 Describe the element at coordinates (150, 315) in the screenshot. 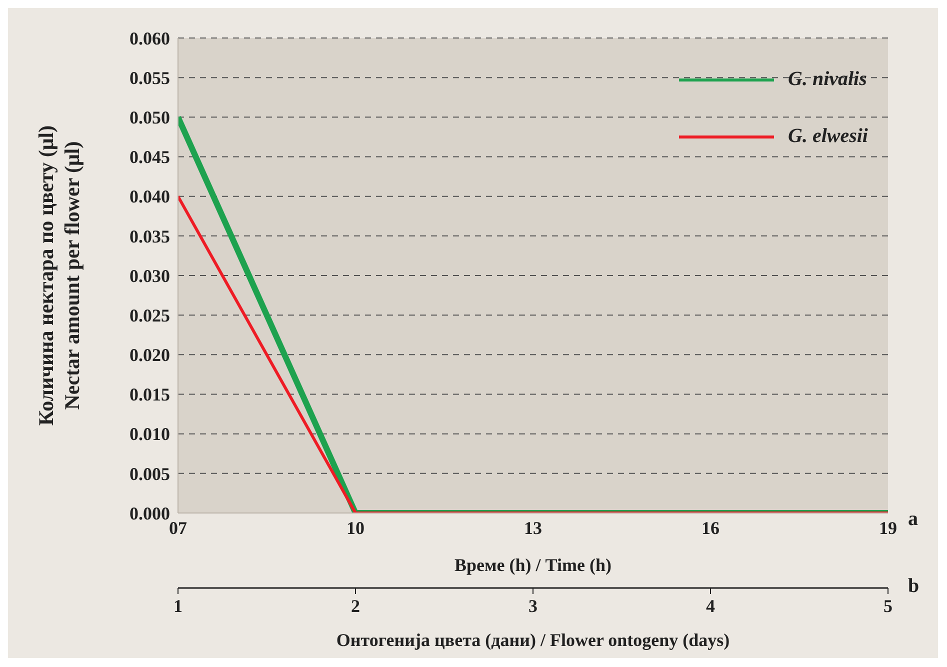

I see `y-tick-label: 0.025` at that location.